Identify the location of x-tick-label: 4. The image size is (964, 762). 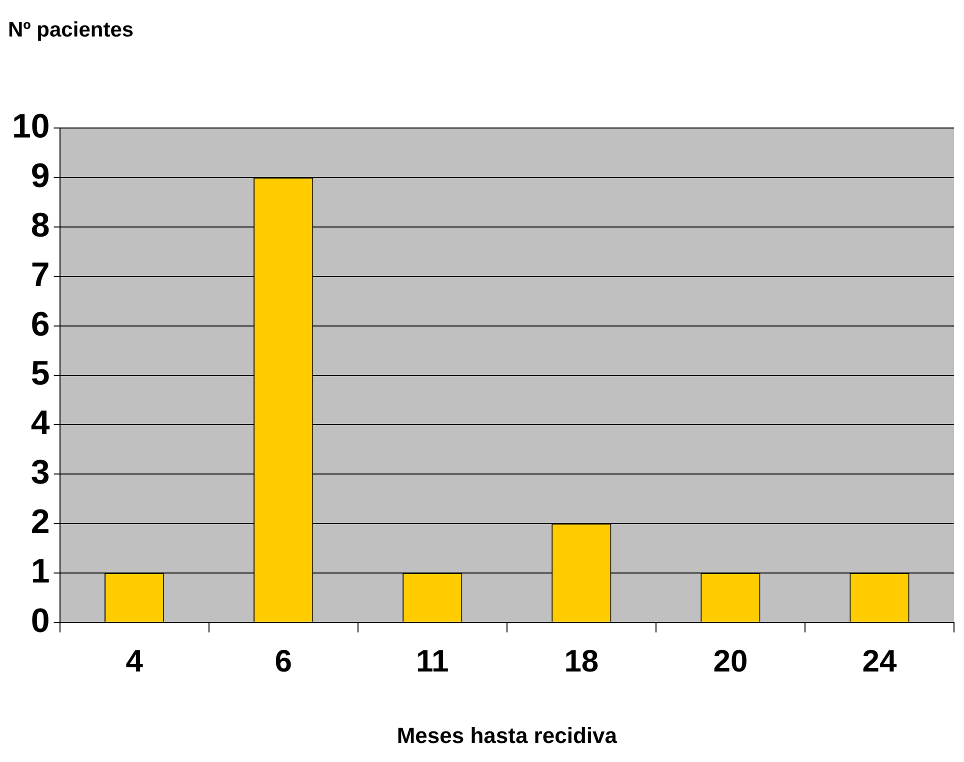
(135, 661).